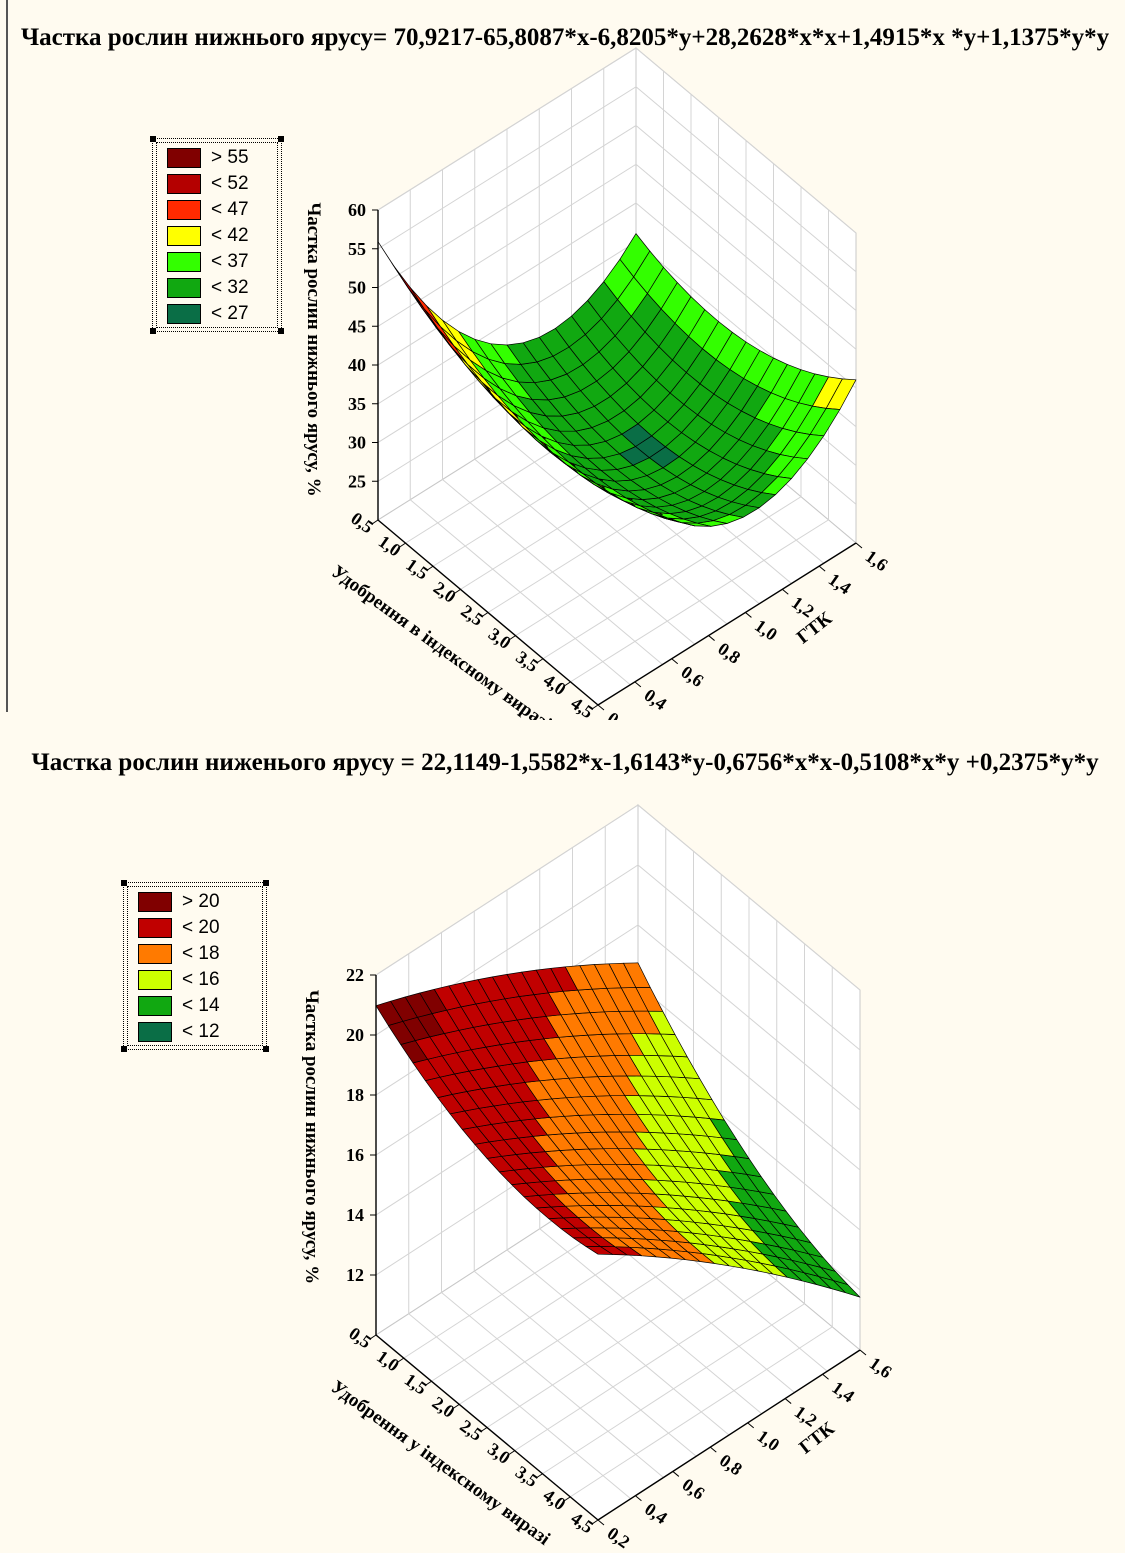 The height and width of the screenshot is (1553, 1125). I want to click on legend-item: < 14, so click(197, 1006).